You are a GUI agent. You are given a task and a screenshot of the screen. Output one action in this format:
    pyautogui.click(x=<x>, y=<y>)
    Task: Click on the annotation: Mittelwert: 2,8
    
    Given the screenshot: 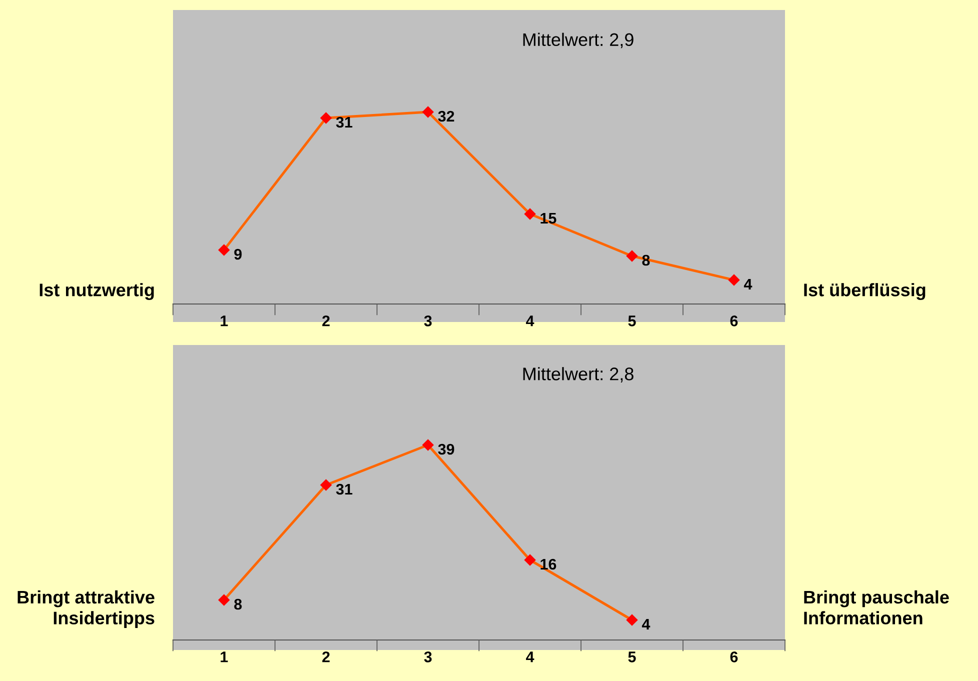 What is the action you would take?
    pyautogui.click(x=578, y=374)
    